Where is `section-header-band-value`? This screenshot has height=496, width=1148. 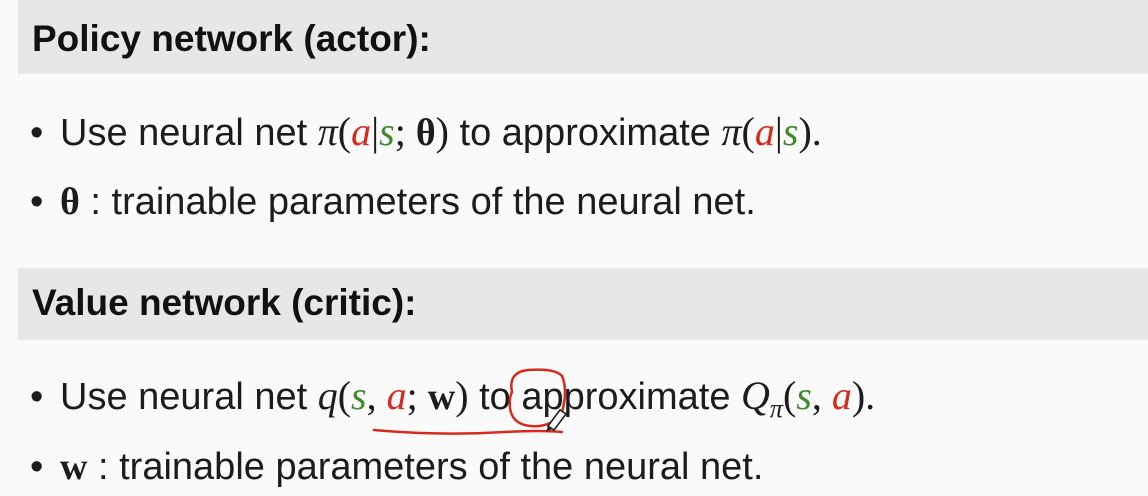 section-header-band-value is located at coordinates (583, 304).